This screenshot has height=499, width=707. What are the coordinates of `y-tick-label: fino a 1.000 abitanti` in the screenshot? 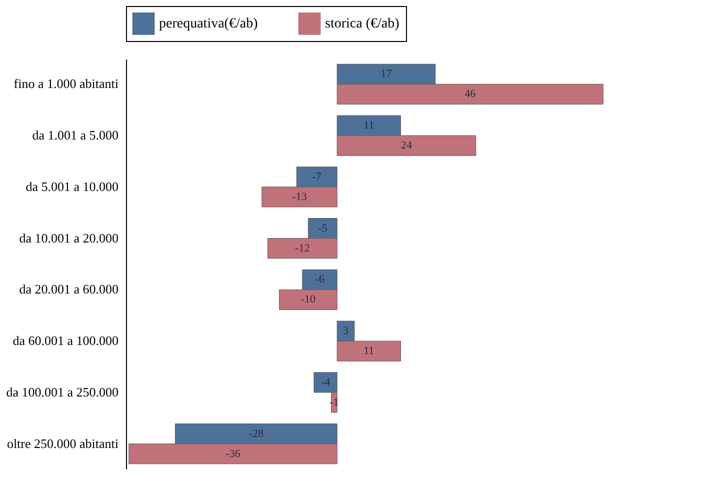 It's located at (66, 84).